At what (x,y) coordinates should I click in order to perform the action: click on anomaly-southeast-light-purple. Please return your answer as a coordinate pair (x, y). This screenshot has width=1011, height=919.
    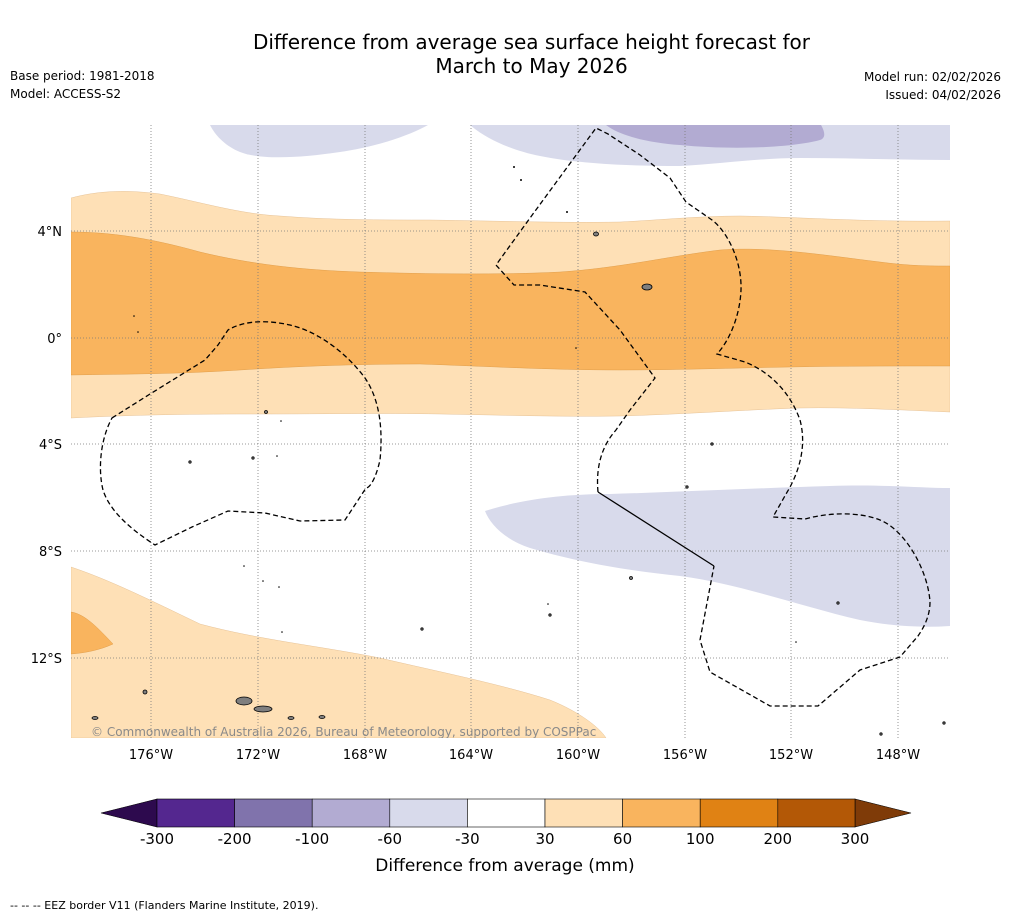
    Looking at the image, I should click on (717, 556).